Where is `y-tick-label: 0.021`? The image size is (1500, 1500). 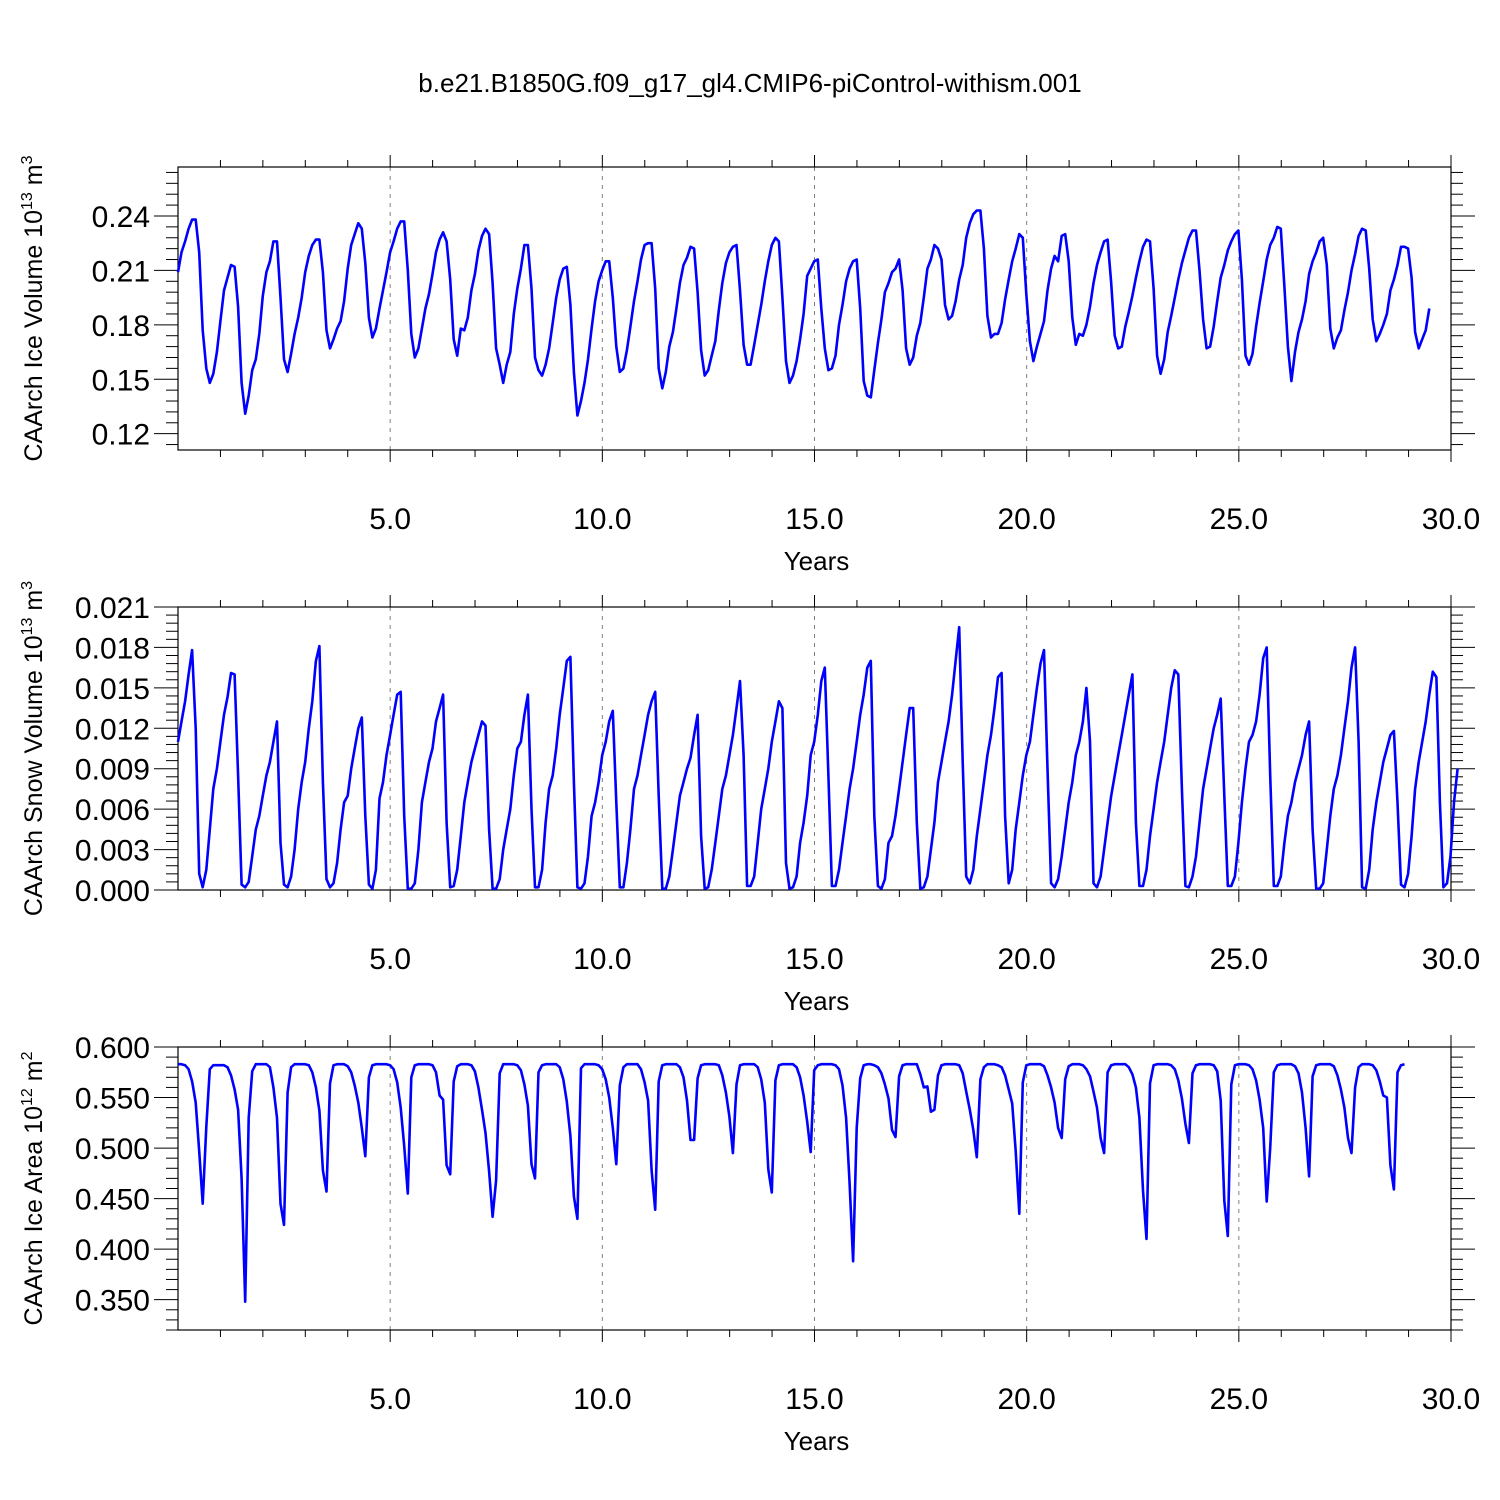
y-tick-label: 0.021 is located at coordinates (112, 608).